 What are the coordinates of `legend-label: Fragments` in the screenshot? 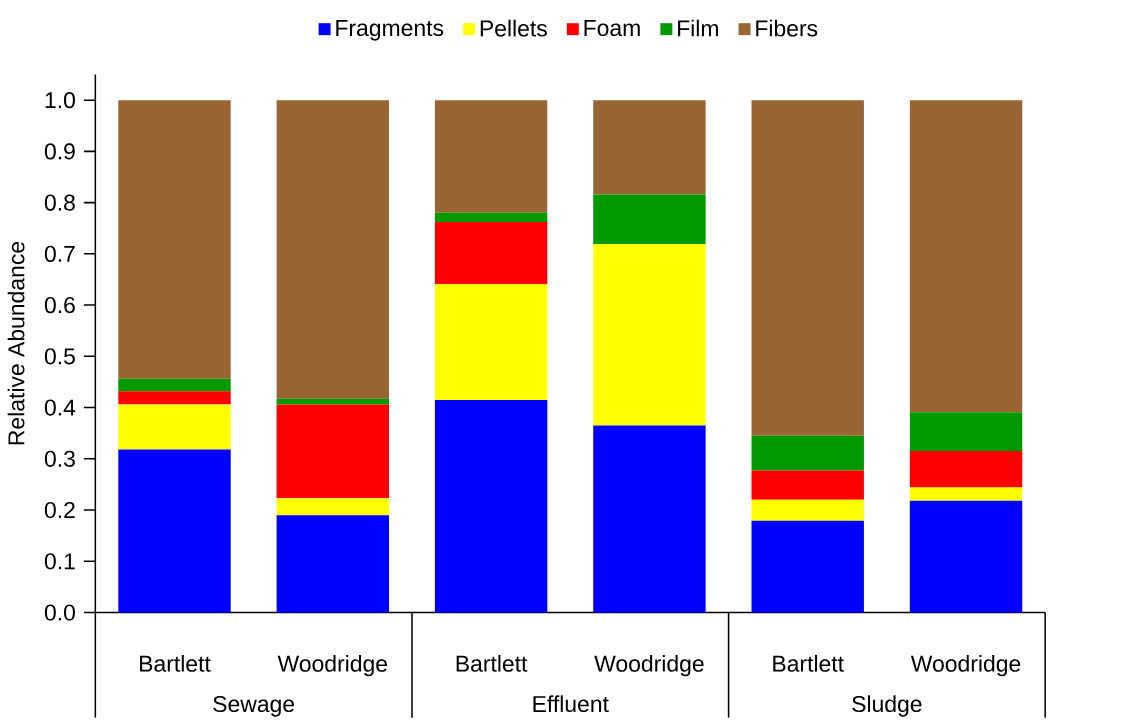 It's located at (390, 30).